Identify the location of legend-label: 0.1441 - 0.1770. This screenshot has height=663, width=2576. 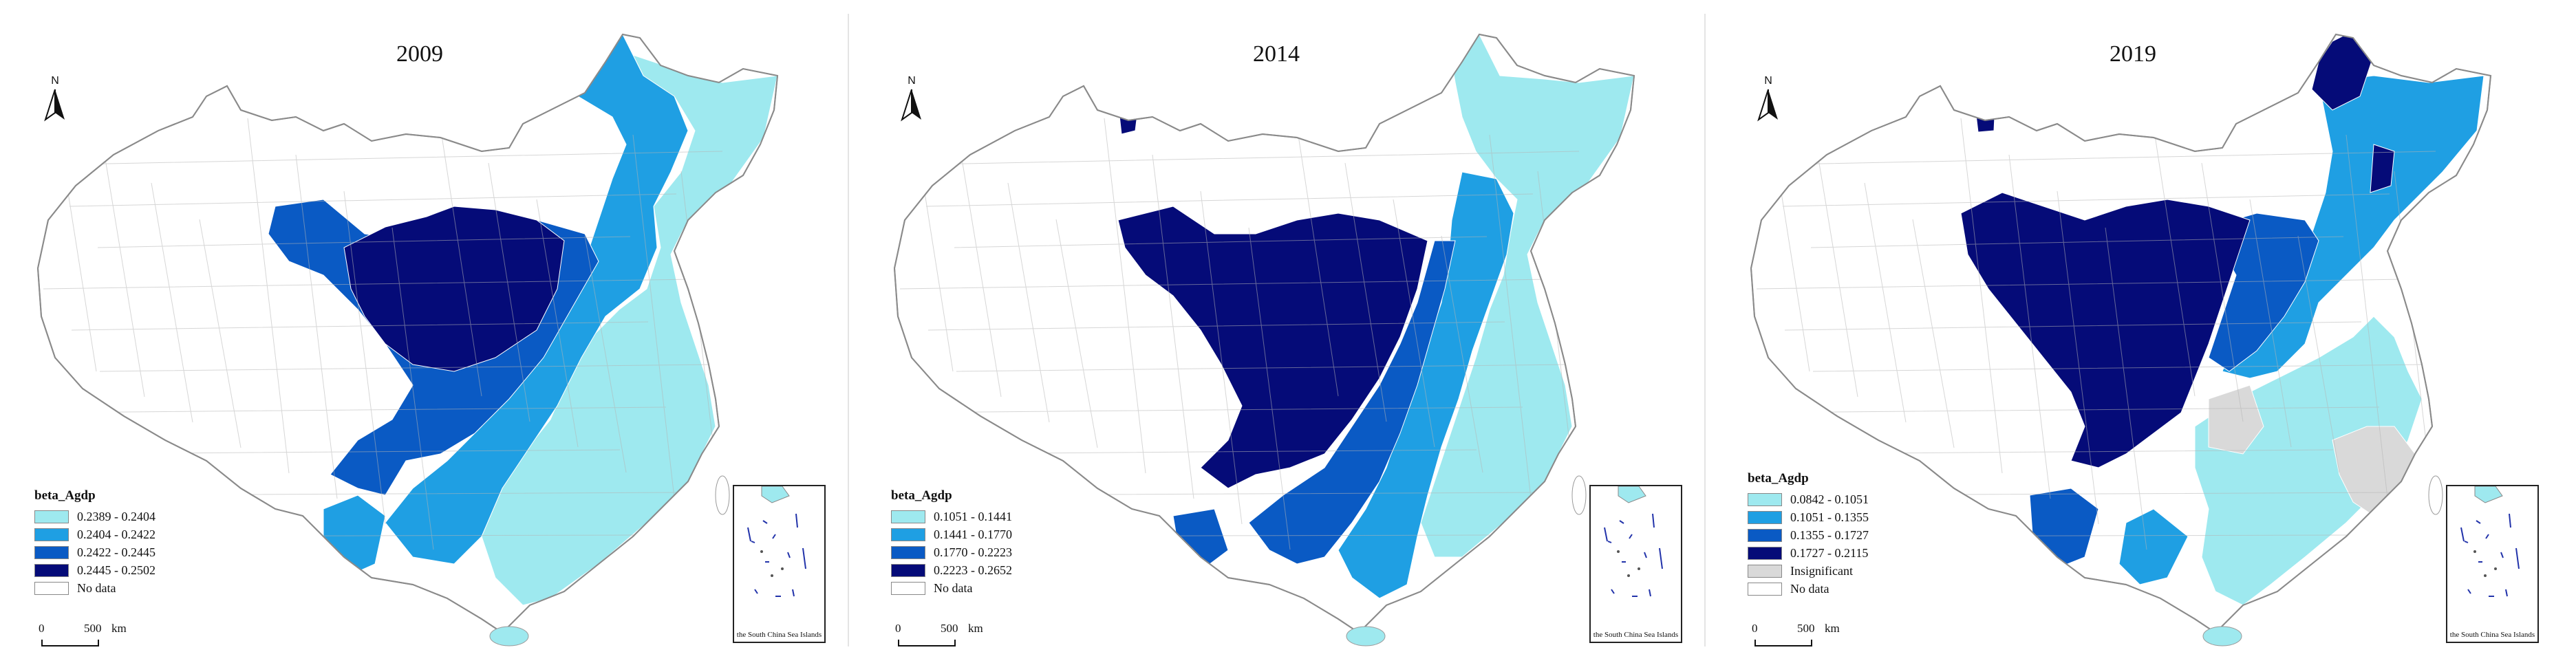
(973, 534).